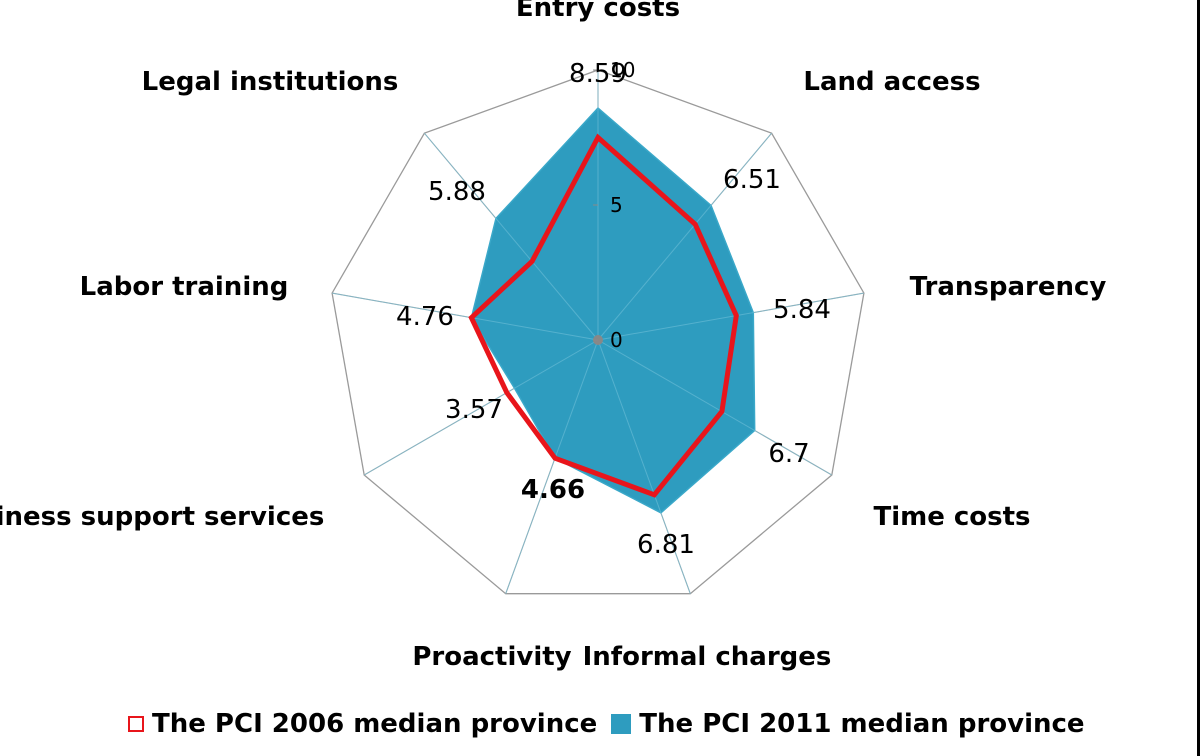  Describe the element at coordinates (862, 724) in the screenshot. I see `legend-label-2011: The PCI 2011 median province` at that location.